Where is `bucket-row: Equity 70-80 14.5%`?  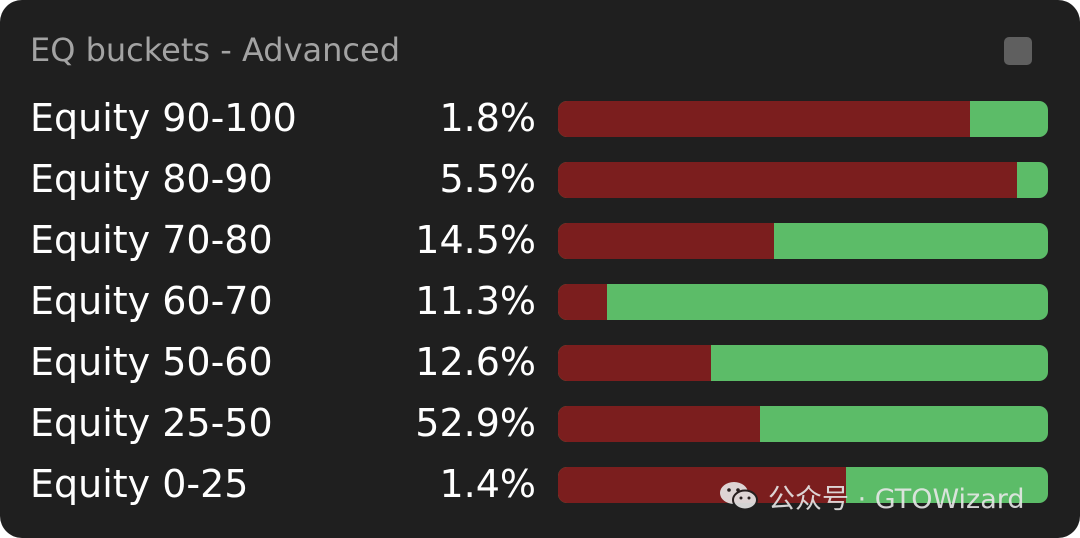
bucket-row: Equity 70-80 14.5% is located at coordinates (540, 240).